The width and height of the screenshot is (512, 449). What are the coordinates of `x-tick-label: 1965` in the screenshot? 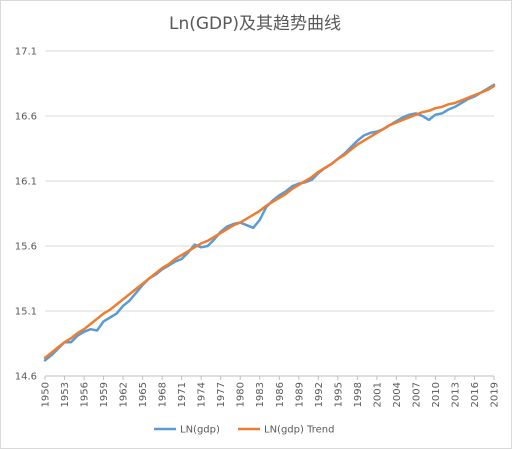 It's located at (143, 394).